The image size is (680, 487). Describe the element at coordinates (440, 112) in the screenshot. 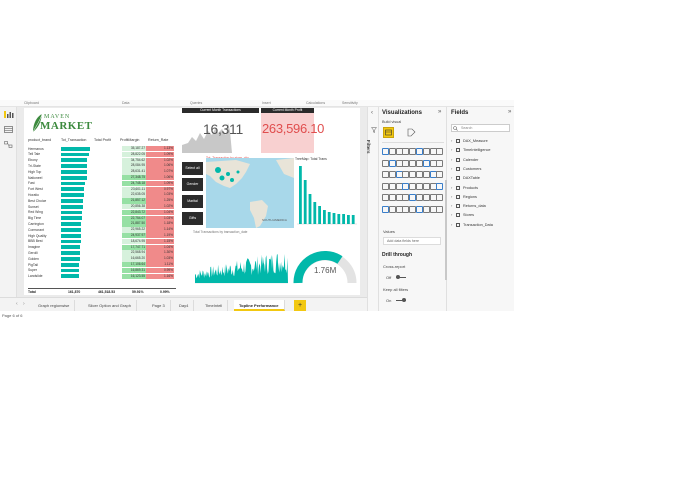

I see `collapse-visualizations-icon: »` at that location.